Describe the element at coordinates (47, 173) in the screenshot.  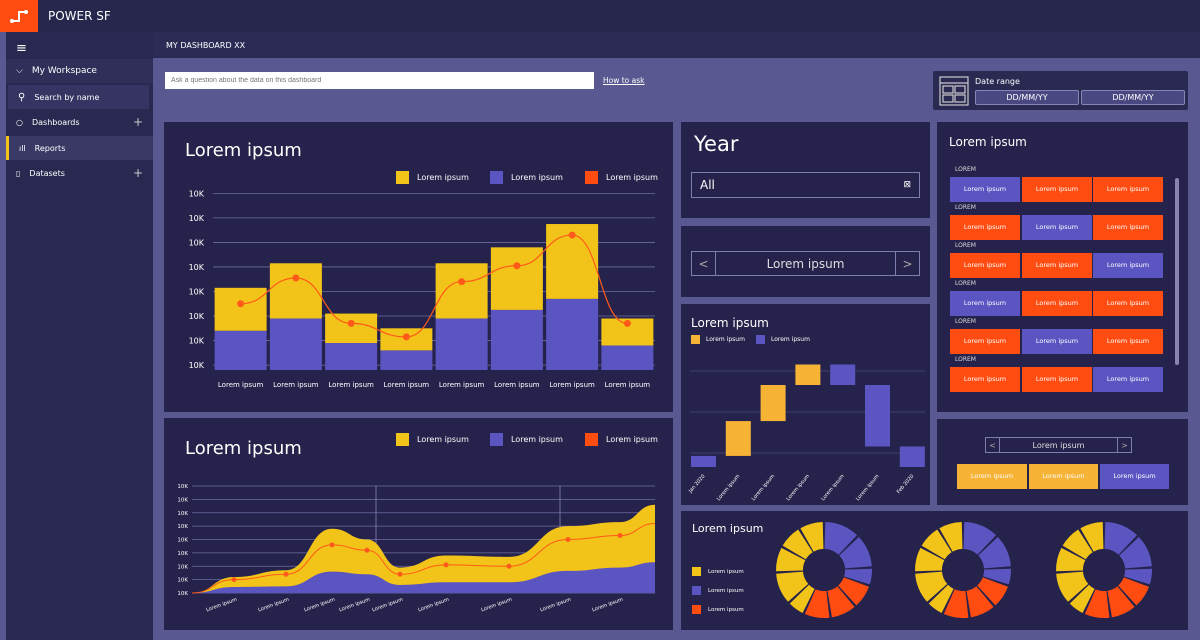
I see `sidebar-item-label: Datasets` at that location.